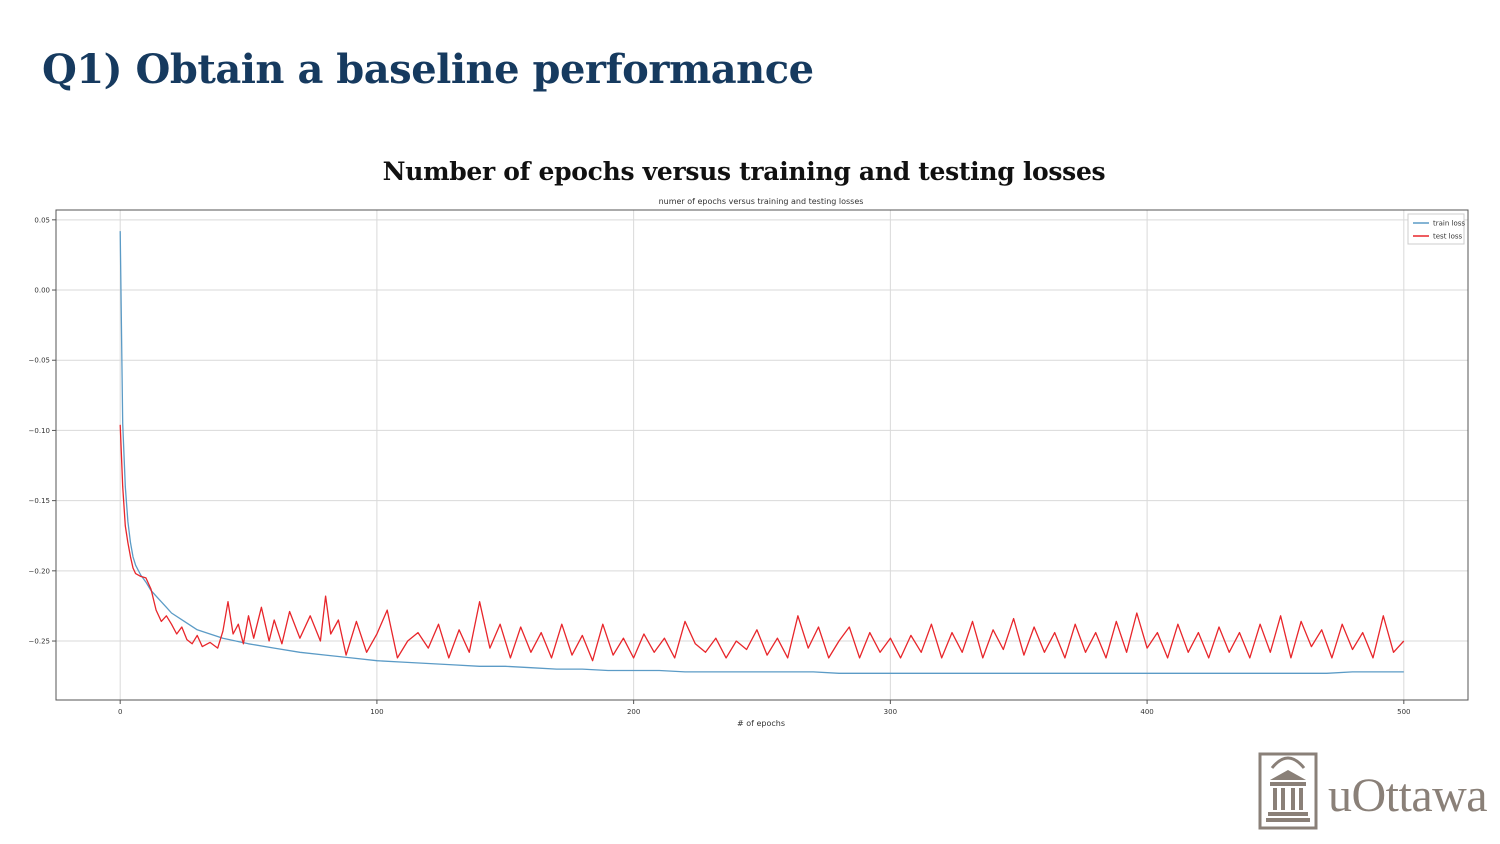 The width and height of the screenshot is (1500, 844). Describe the element at coordinates (761, 723) in the screenshot. I see `x-axis-label: # of epochs` at that location.